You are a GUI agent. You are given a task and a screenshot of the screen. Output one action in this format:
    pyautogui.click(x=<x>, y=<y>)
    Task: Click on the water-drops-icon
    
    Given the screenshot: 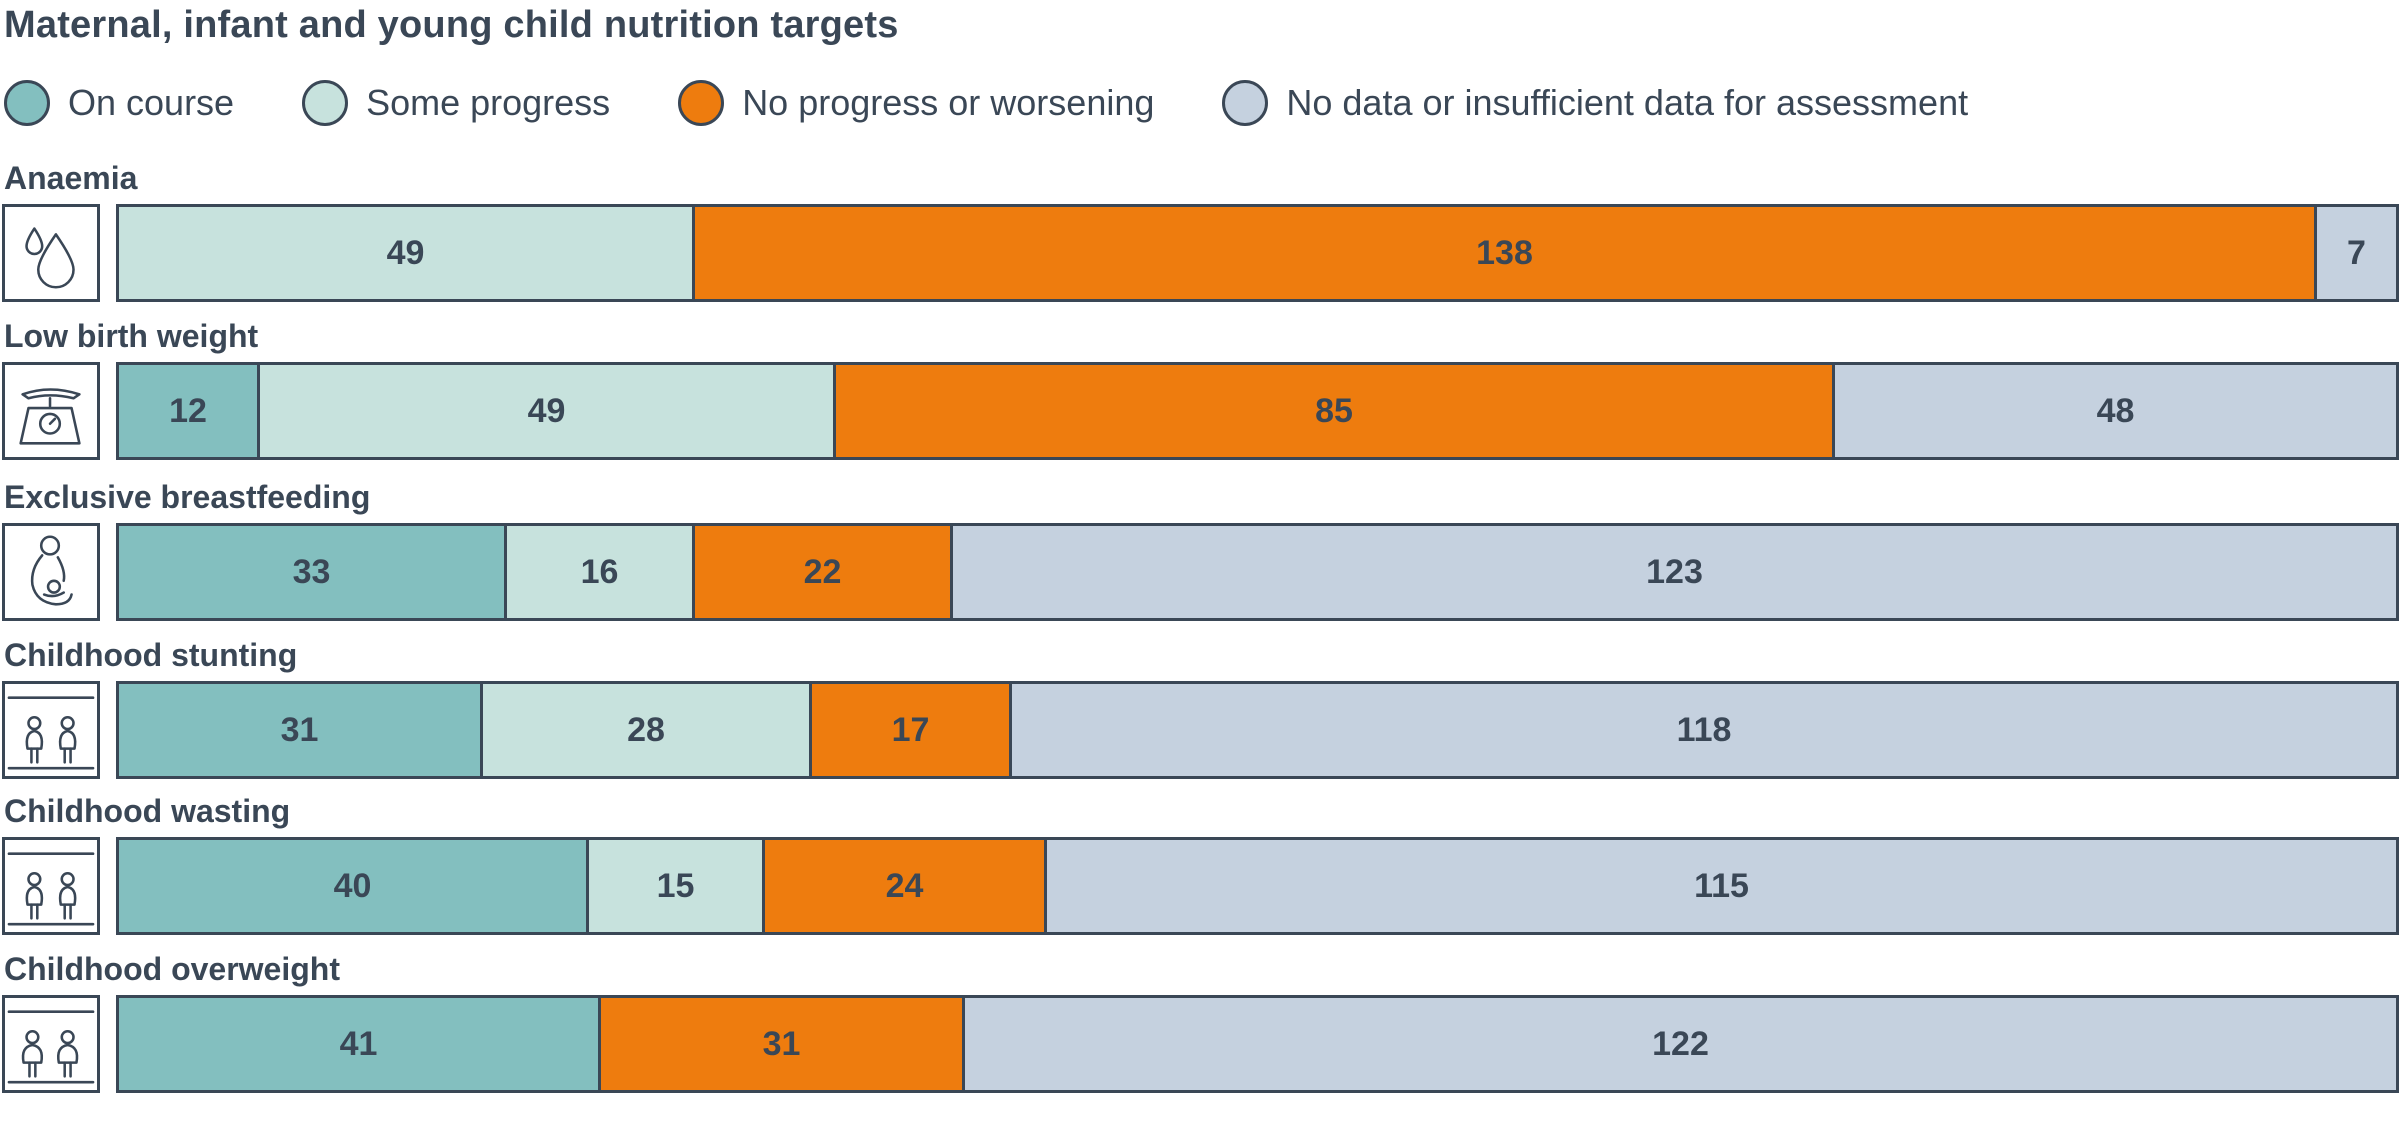 What is the action you would take?
    pyautogui.click(x=51, y=253)
    